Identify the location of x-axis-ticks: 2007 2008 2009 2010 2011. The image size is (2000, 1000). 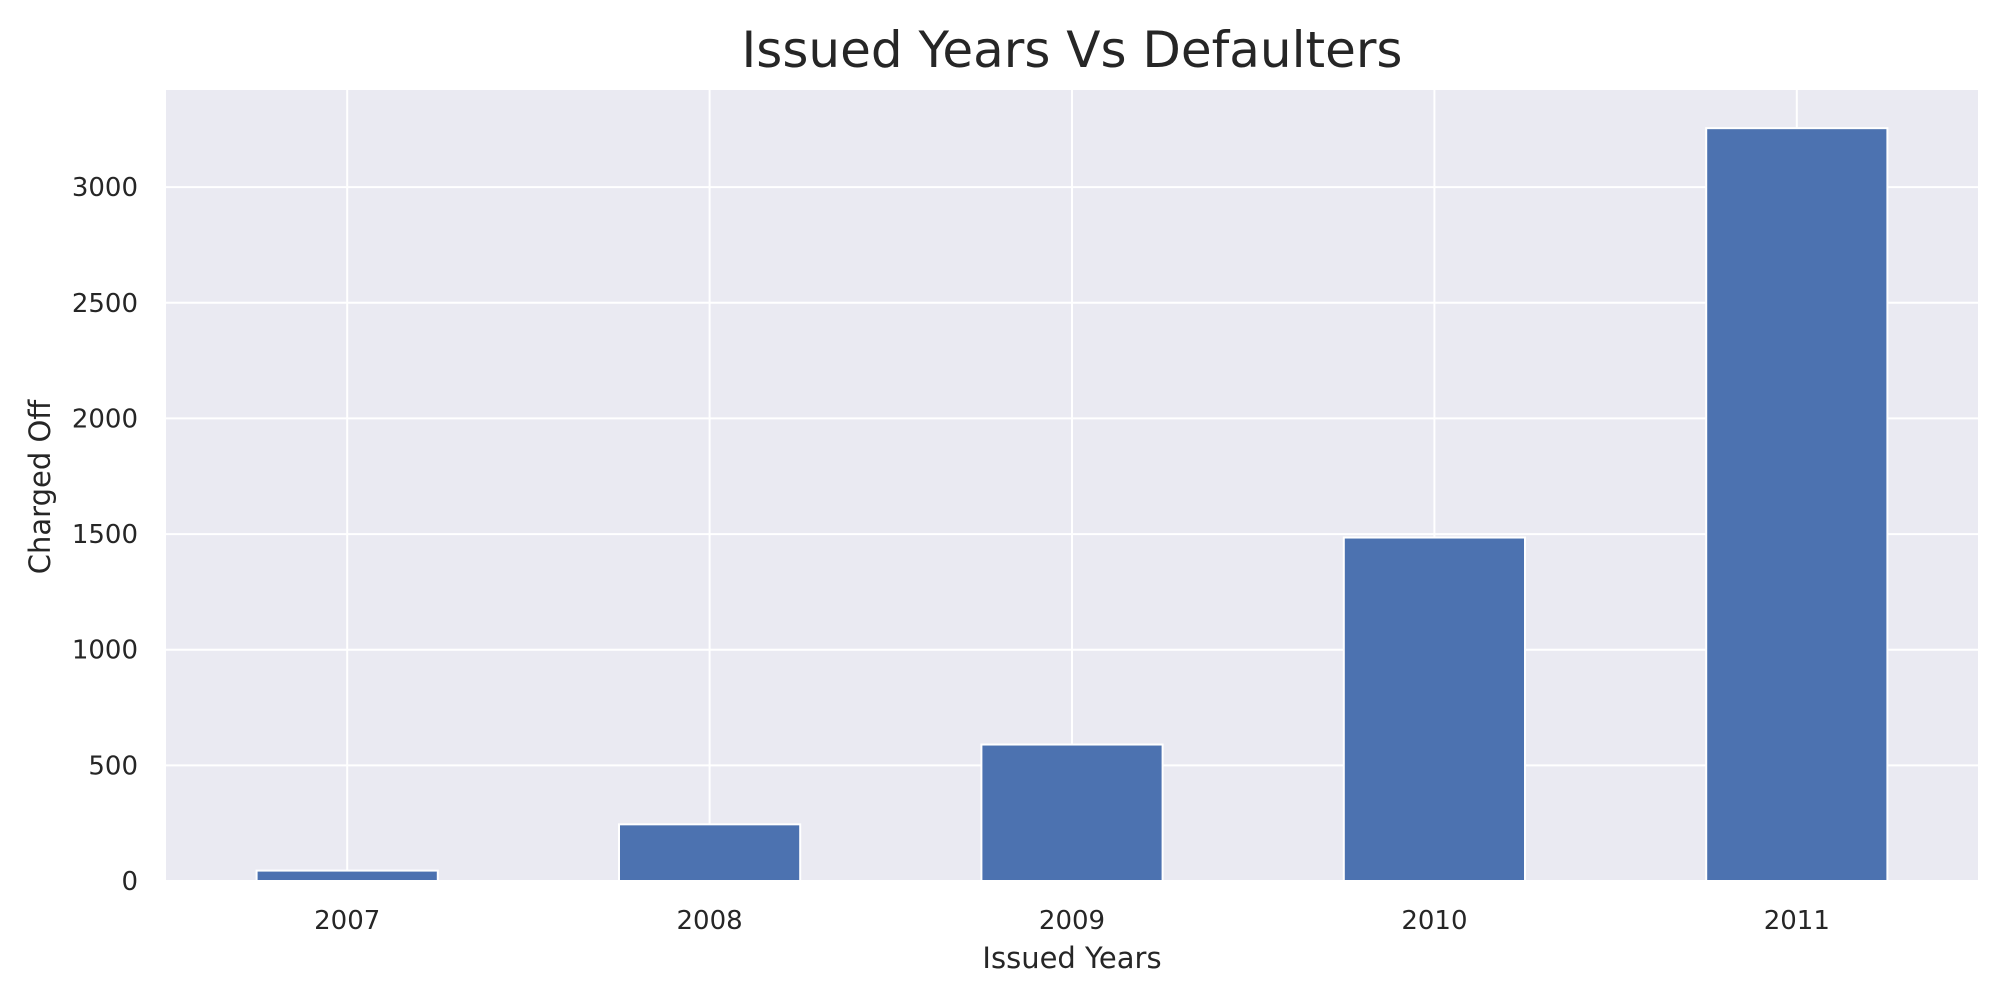
(1072, 921).